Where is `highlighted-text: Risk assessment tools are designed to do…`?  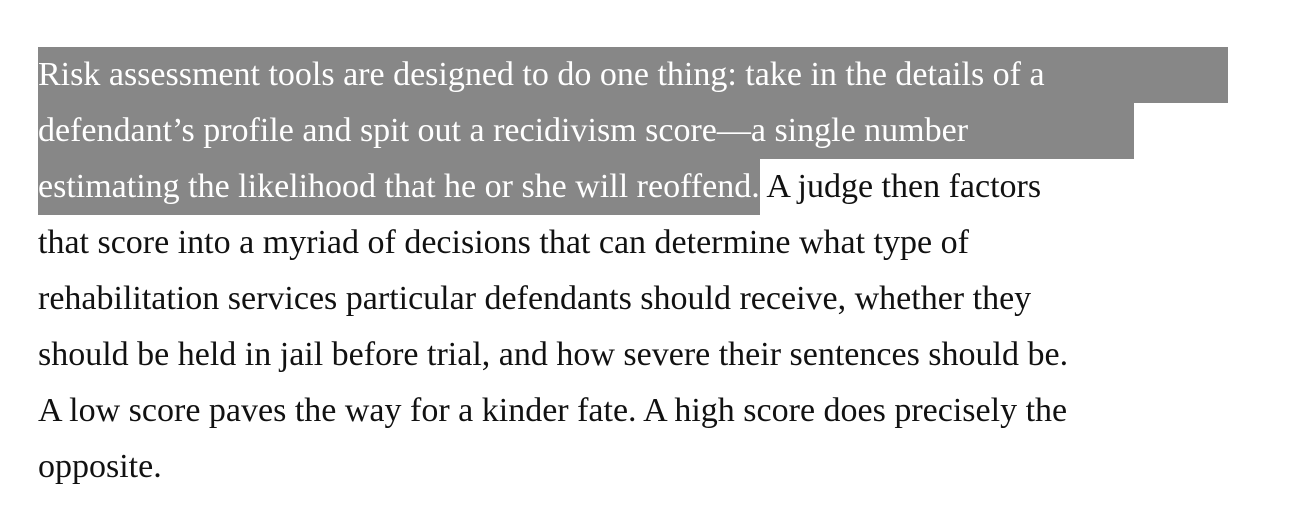 highlighted-text: Risk assessment tools are designed to do… is located at coordinates (633, 75).